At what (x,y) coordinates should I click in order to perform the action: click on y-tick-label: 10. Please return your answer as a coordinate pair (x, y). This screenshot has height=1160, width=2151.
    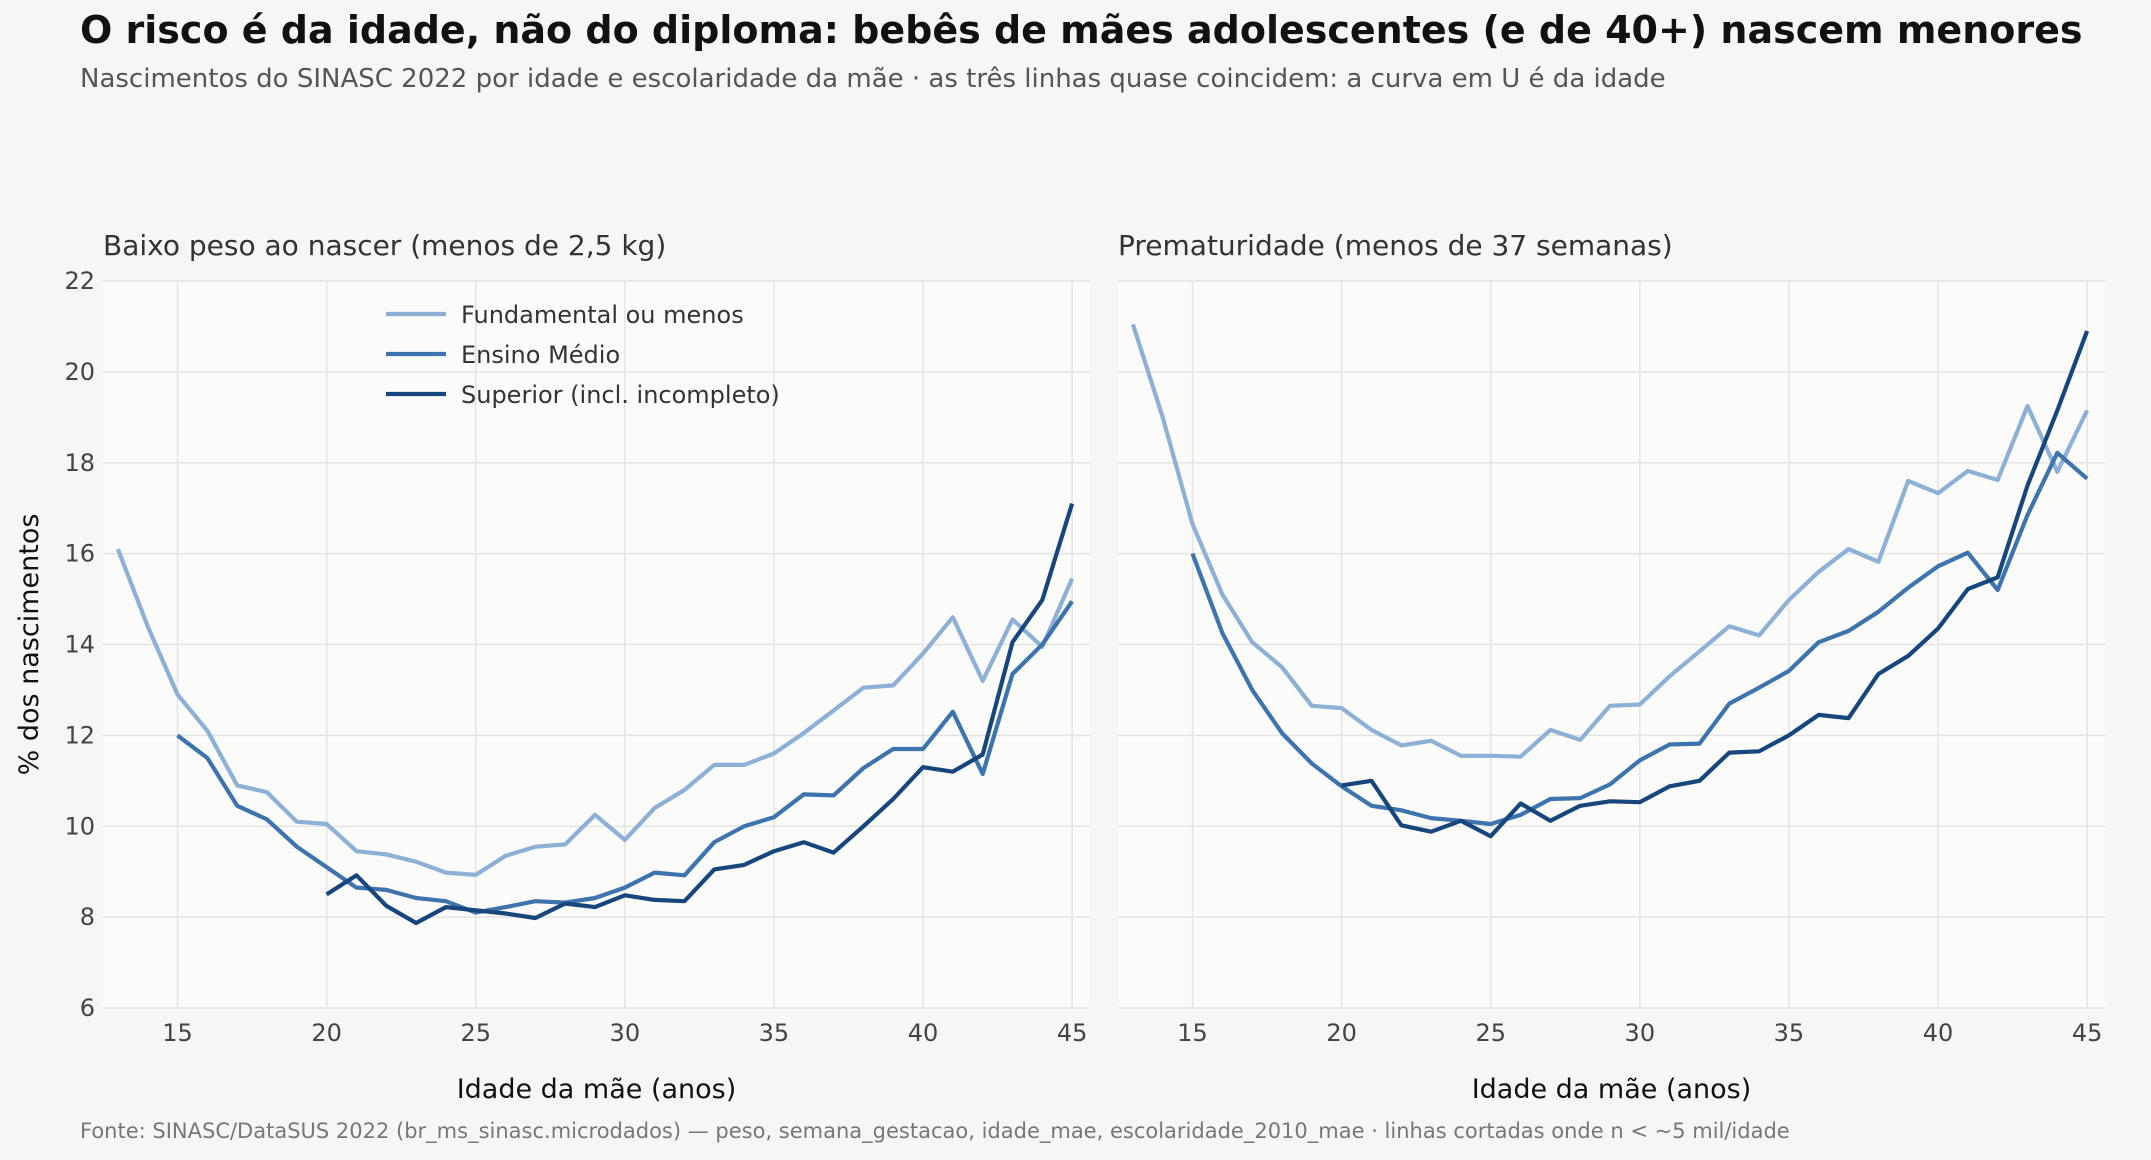
    Looking at the image, I should click on (79, 826).